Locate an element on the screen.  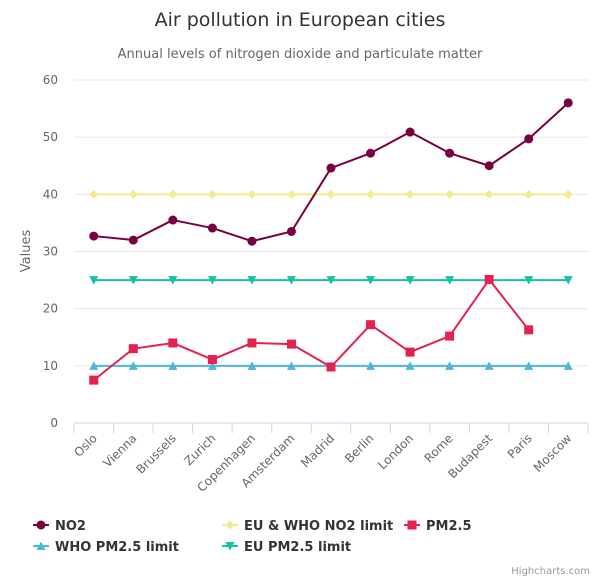
y-tick-label: 20 is located at coordinates (50, 309).